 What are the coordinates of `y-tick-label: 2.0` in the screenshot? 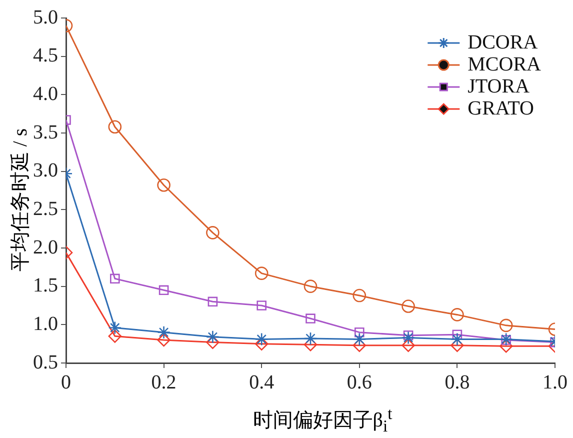 It's located at (45, 247).